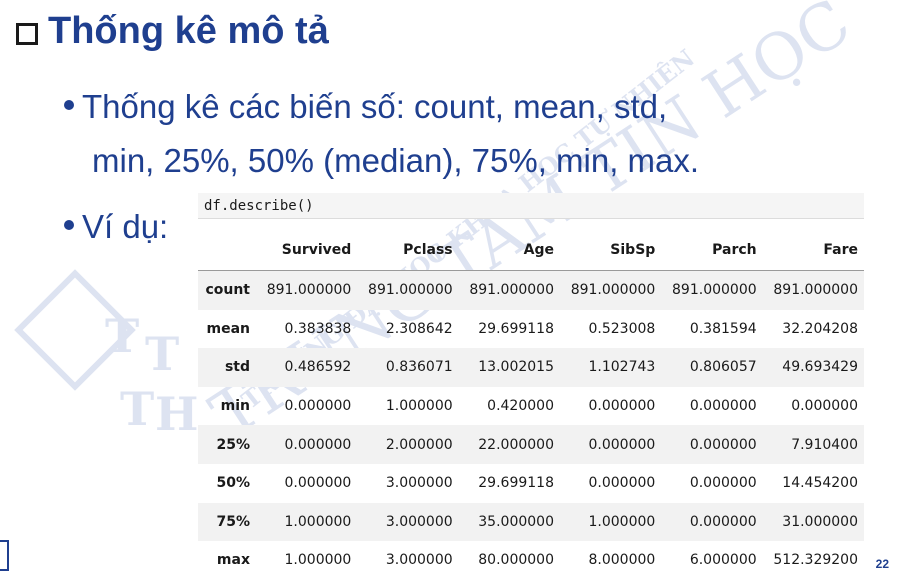  What do you see at coordinates (307, 250) in the screenshot?
I see `column-header: Survived` at bounding box center [307, 250].